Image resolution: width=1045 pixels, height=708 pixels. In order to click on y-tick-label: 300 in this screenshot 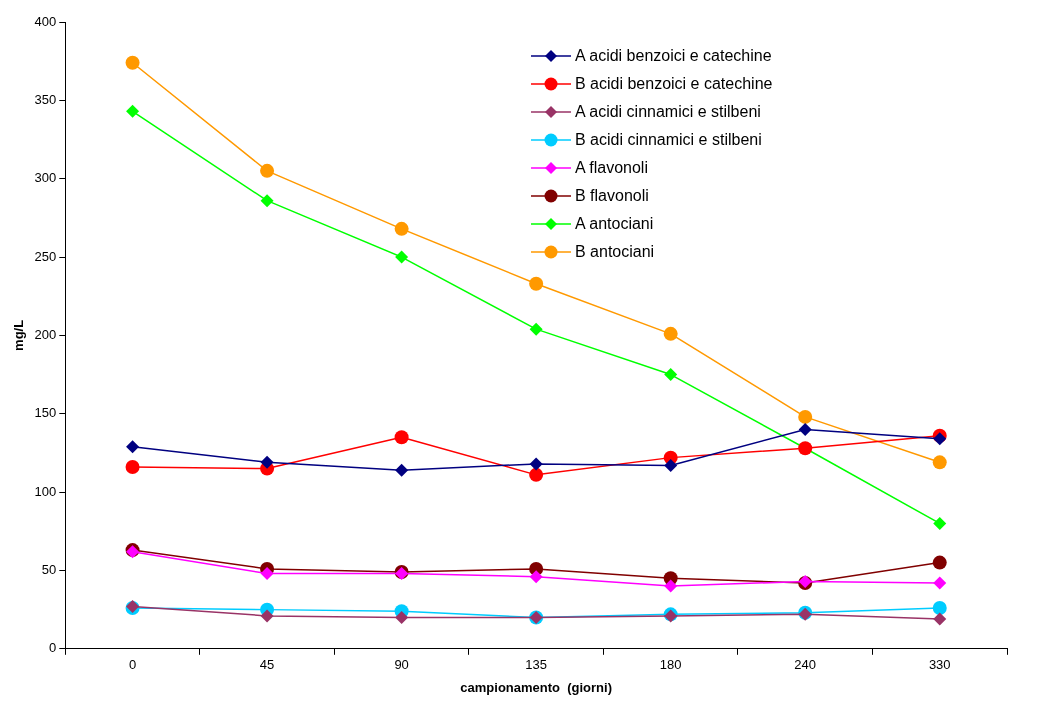, I will do `click(45, 178)`.